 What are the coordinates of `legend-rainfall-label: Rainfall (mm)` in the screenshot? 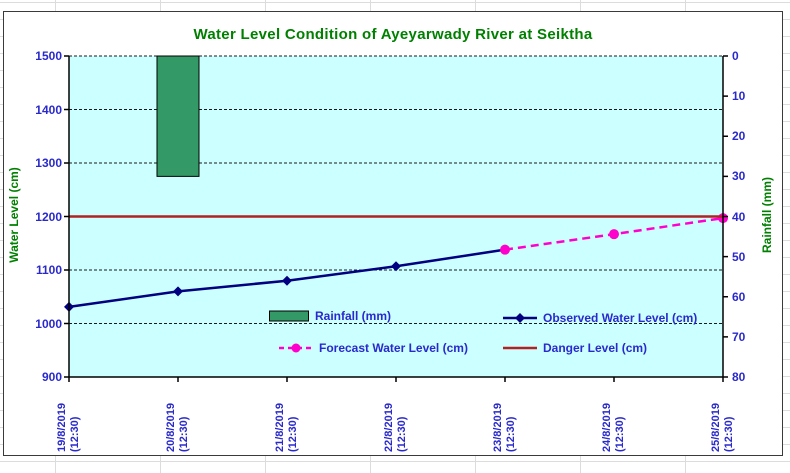 It's located at (353, 316).